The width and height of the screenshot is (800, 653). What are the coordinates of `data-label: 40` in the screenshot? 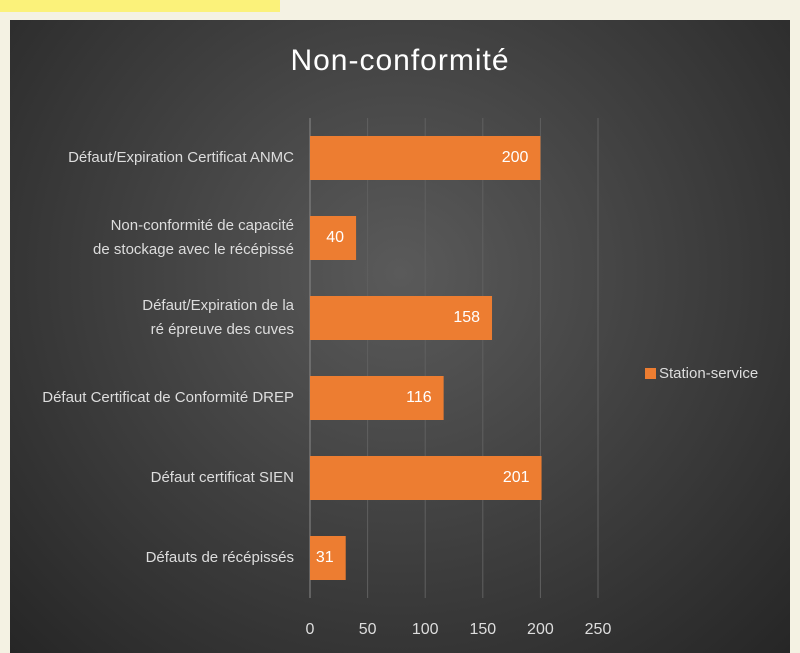 It's located at (335, 237).